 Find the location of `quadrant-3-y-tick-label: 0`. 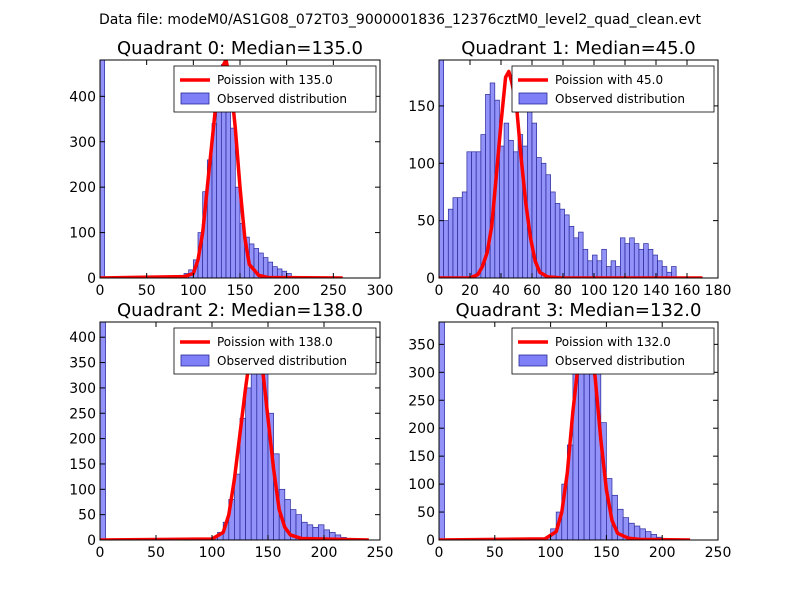

quadrant-3-y-tick-label: 0 is located at coordinates (430, 541).